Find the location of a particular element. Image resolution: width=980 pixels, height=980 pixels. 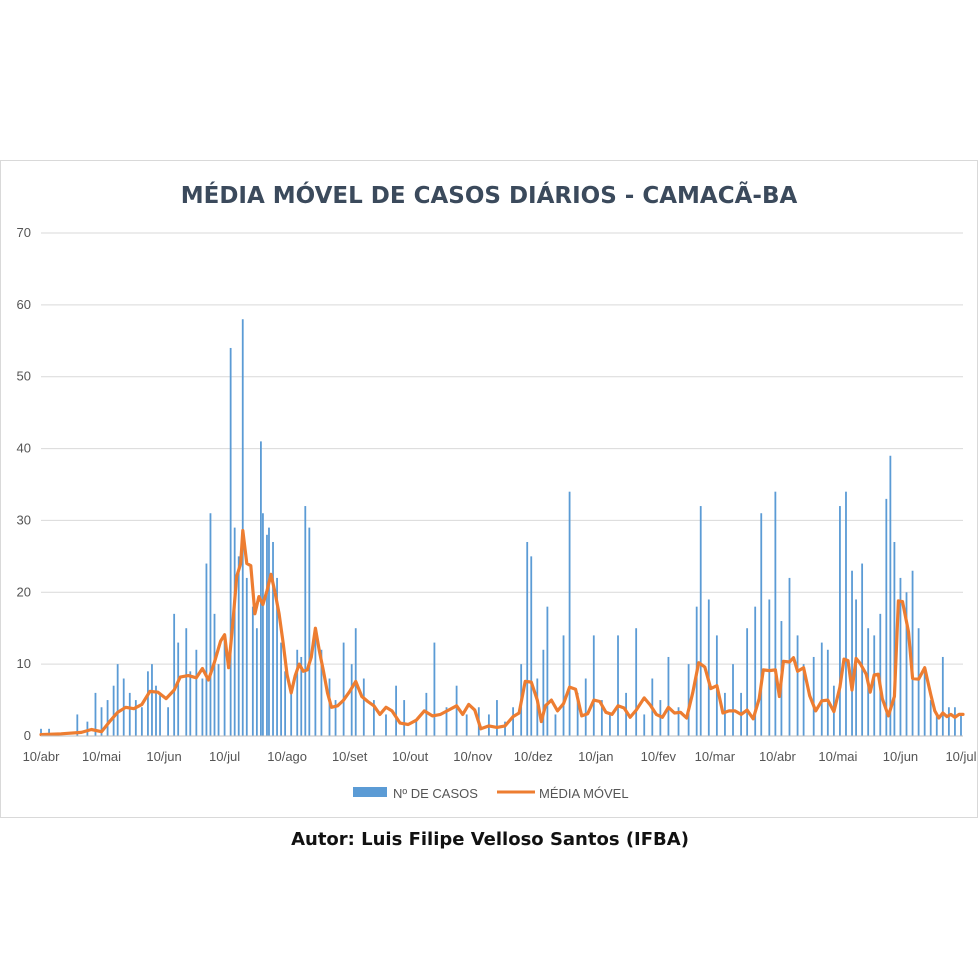

legend-item-line: MÉDIA MÓVEL is located at coordinates (563, 793).